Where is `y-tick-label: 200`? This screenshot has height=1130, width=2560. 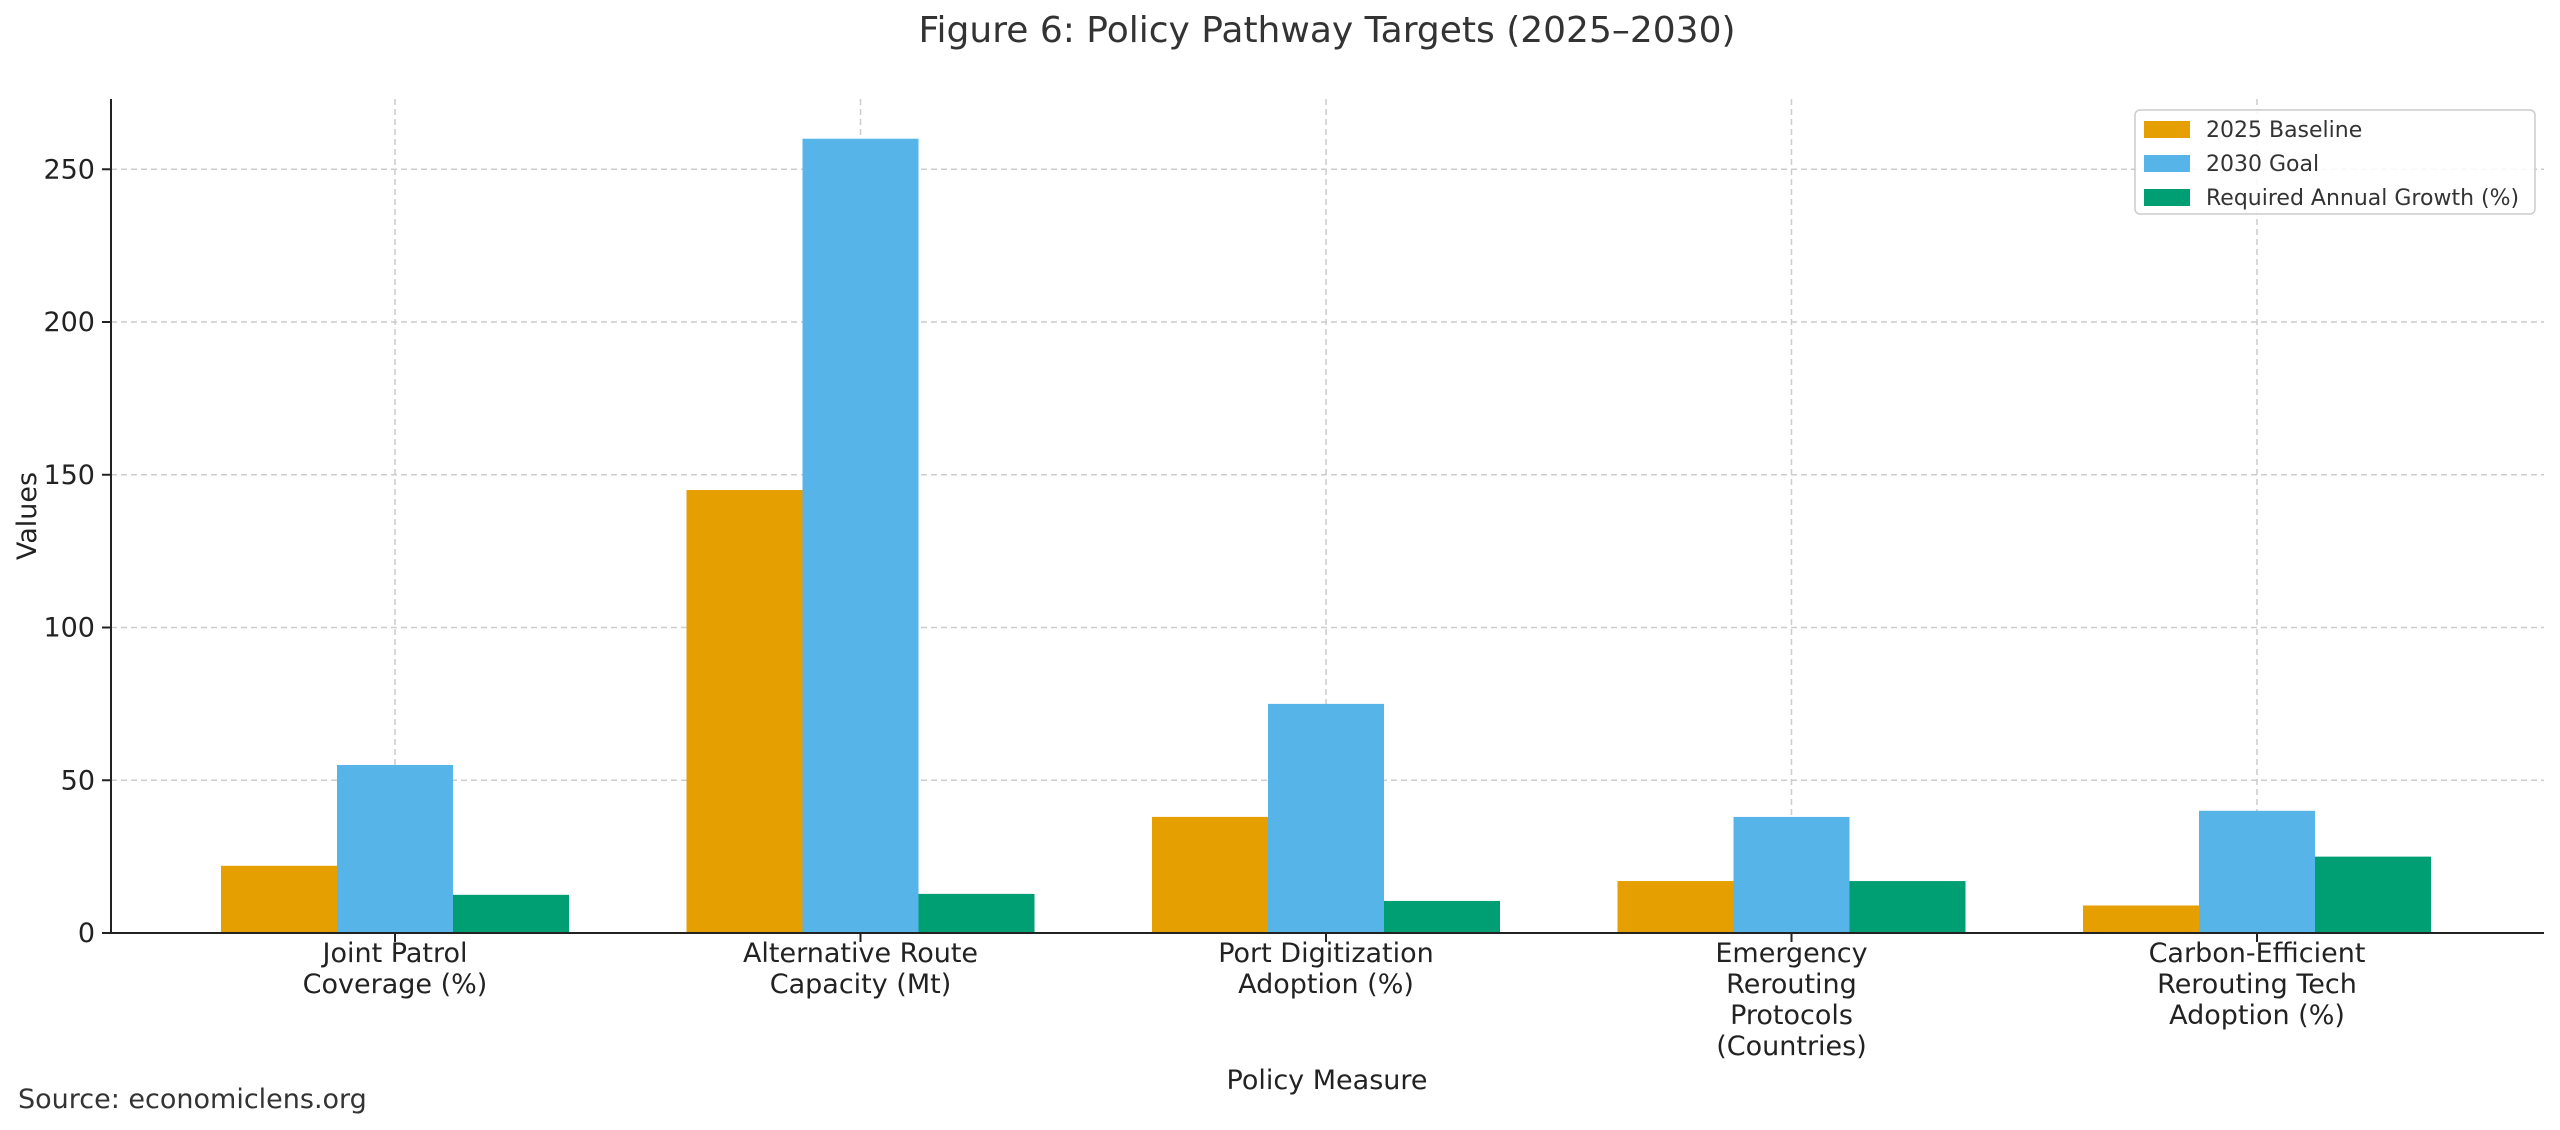 y-tick-label: 200 is located at coordinates (69, 322).